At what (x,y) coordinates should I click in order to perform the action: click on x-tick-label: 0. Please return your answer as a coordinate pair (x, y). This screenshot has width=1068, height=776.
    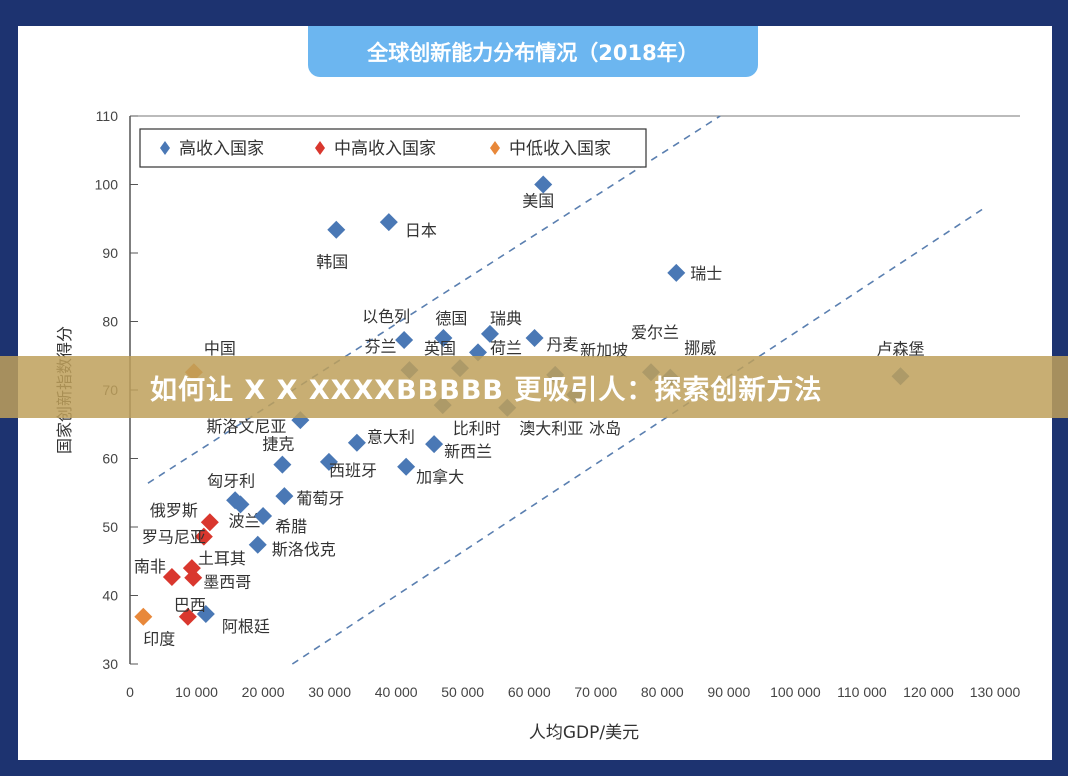
    Looking at the image, I should click on (130, 692).